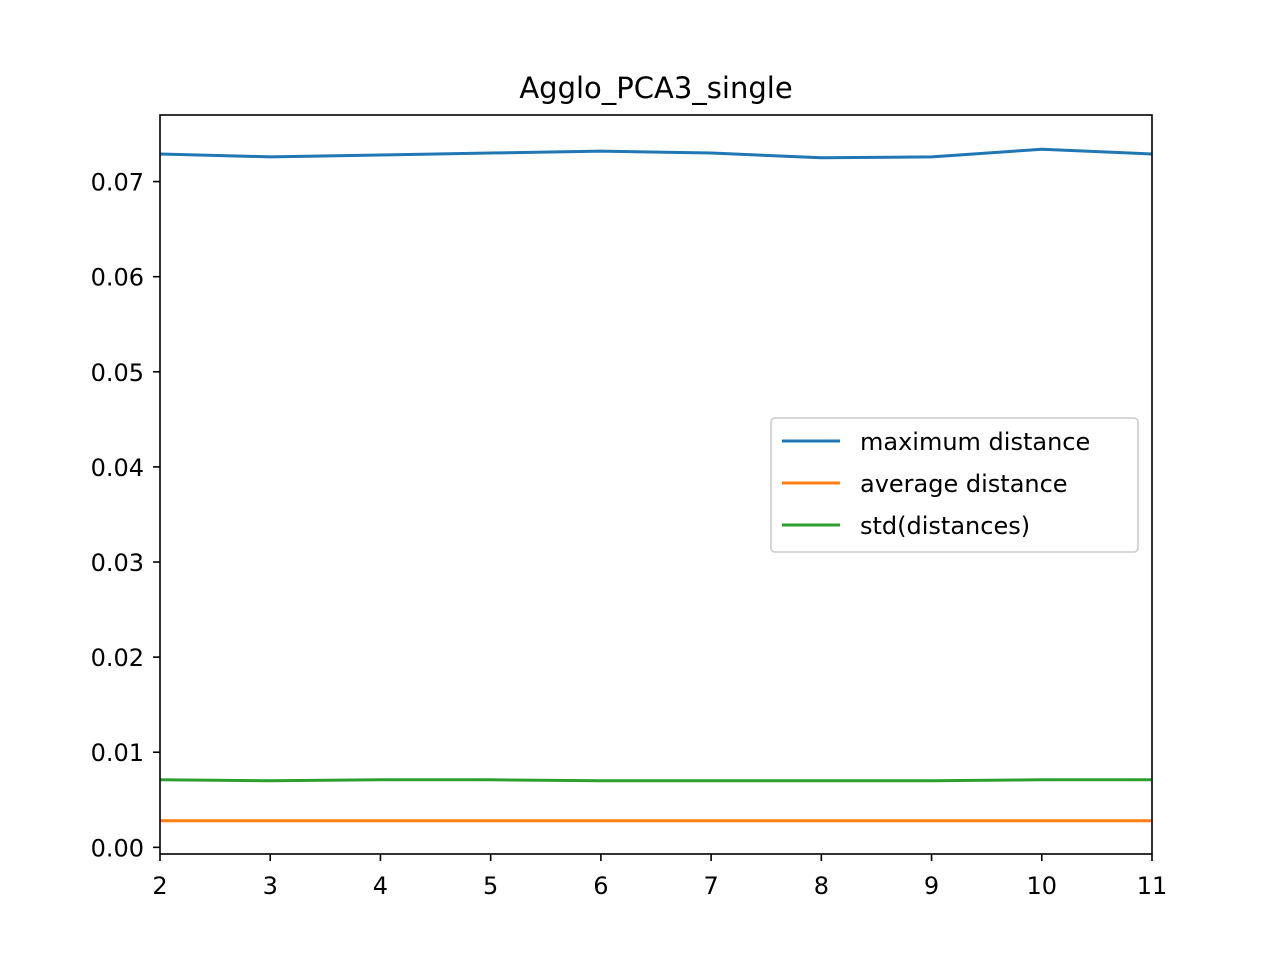  Describe the element at coordinates (1152, 886) in the screenshot. I see `x-tick-label: 11` at that location.